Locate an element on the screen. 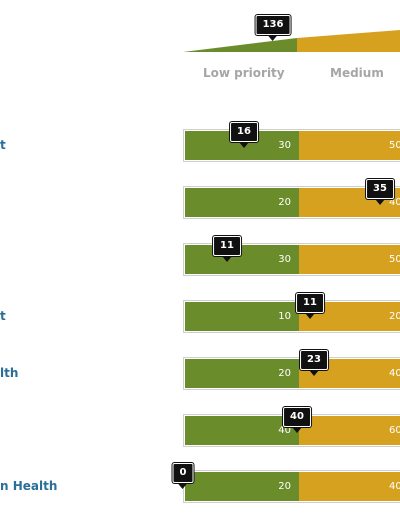 The image size is (400, 516). count-marker: 23 is located at coordinates (314, 360).